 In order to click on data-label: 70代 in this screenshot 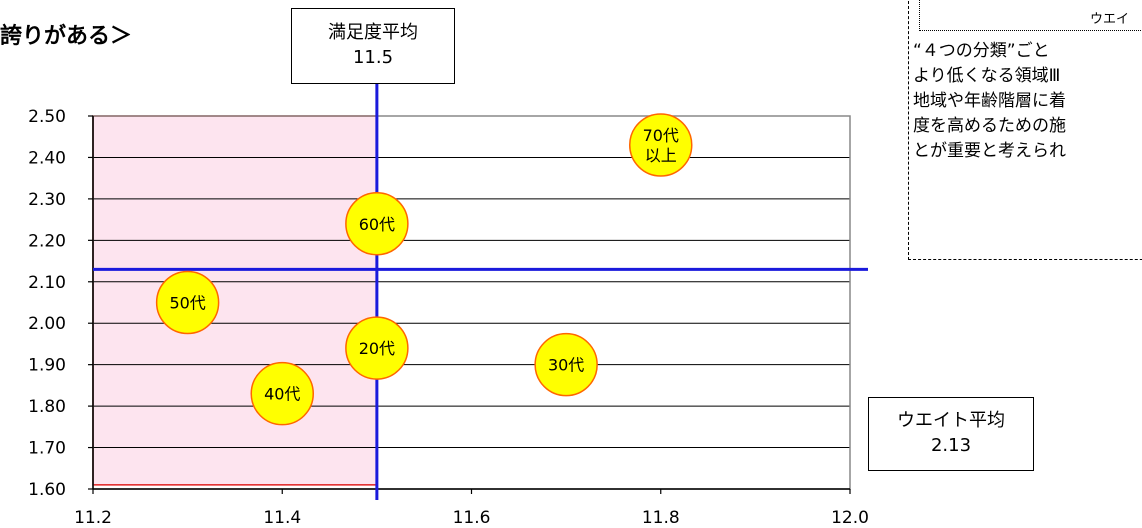, I will do `click(661, 135)`.